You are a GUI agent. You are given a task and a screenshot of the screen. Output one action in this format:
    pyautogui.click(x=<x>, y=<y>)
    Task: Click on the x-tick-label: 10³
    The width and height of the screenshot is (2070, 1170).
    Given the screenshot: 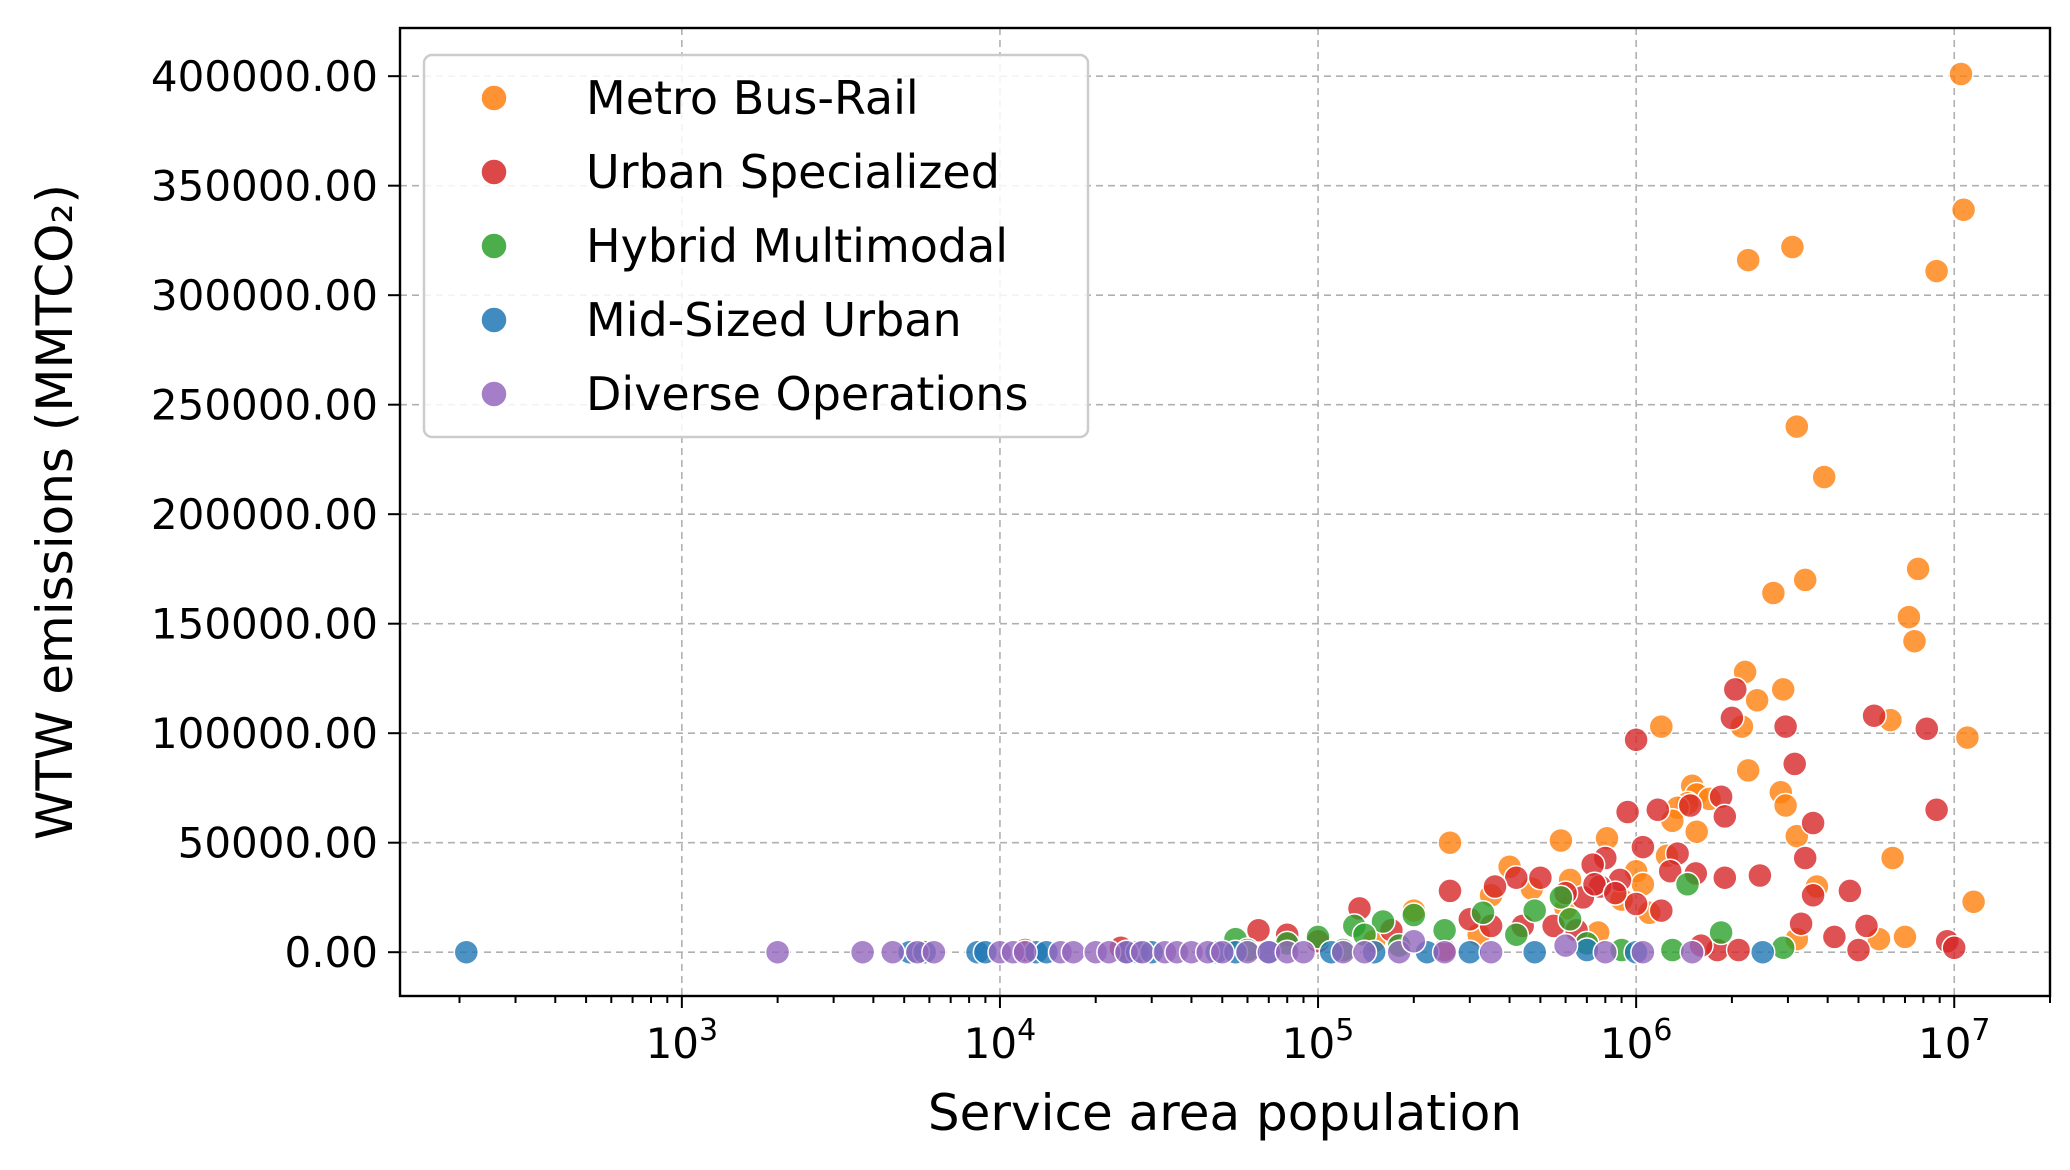 What is the action you would take?
    pyautogui.click(x=682, y=1040)
    